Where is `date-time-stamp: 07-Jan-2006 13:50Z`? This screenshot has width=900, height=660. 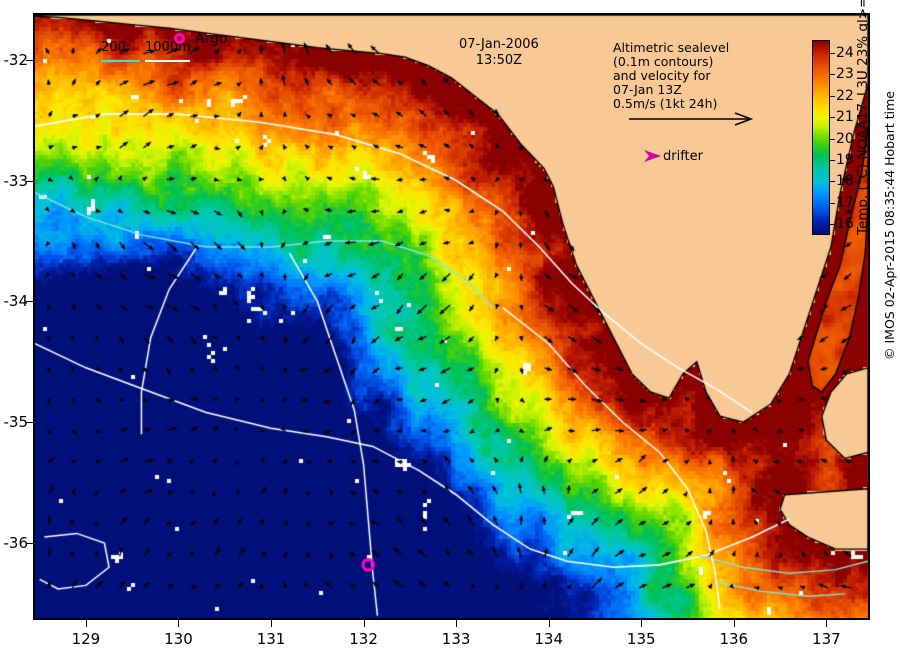
date-time-stamp: 07-Jan-2006 13:50Z is located at coordinates (499, 52).